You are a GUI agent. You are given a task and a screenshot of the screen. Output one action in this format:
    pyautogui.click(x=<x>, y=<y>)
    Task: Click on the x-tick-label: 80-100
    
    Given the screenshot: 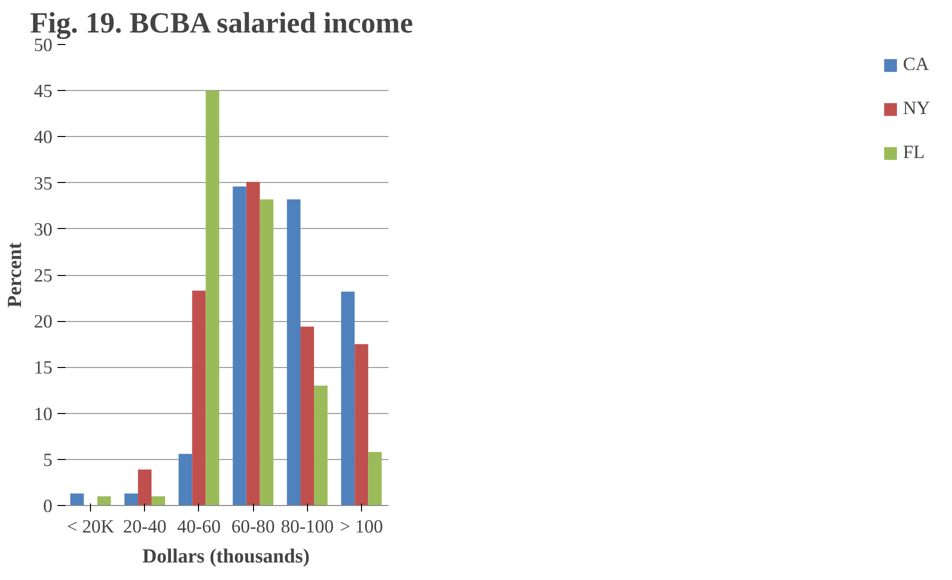 What is the action you would take?
    pyautogui.click(x=307, y=527)
    